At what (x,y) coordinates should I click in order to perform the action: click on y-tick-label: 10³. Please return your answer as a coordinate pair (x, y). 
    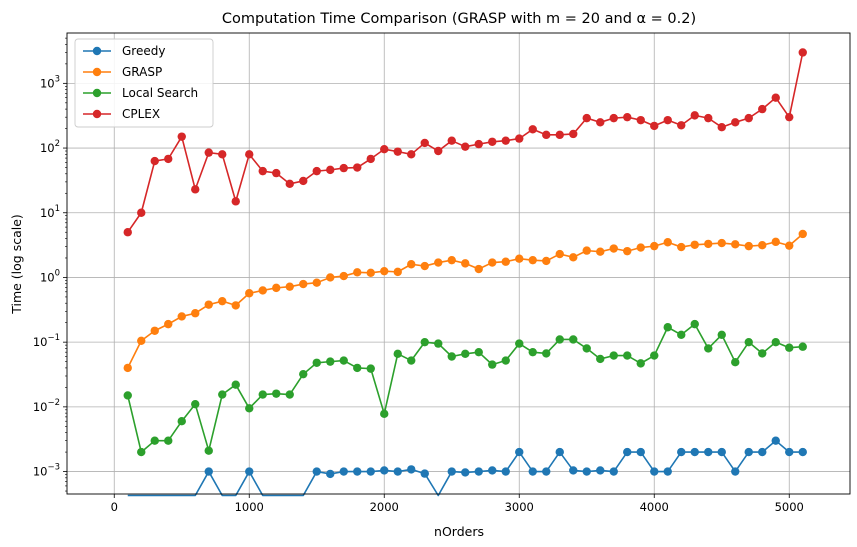
    Looking at the image, I should click on (50, 82).